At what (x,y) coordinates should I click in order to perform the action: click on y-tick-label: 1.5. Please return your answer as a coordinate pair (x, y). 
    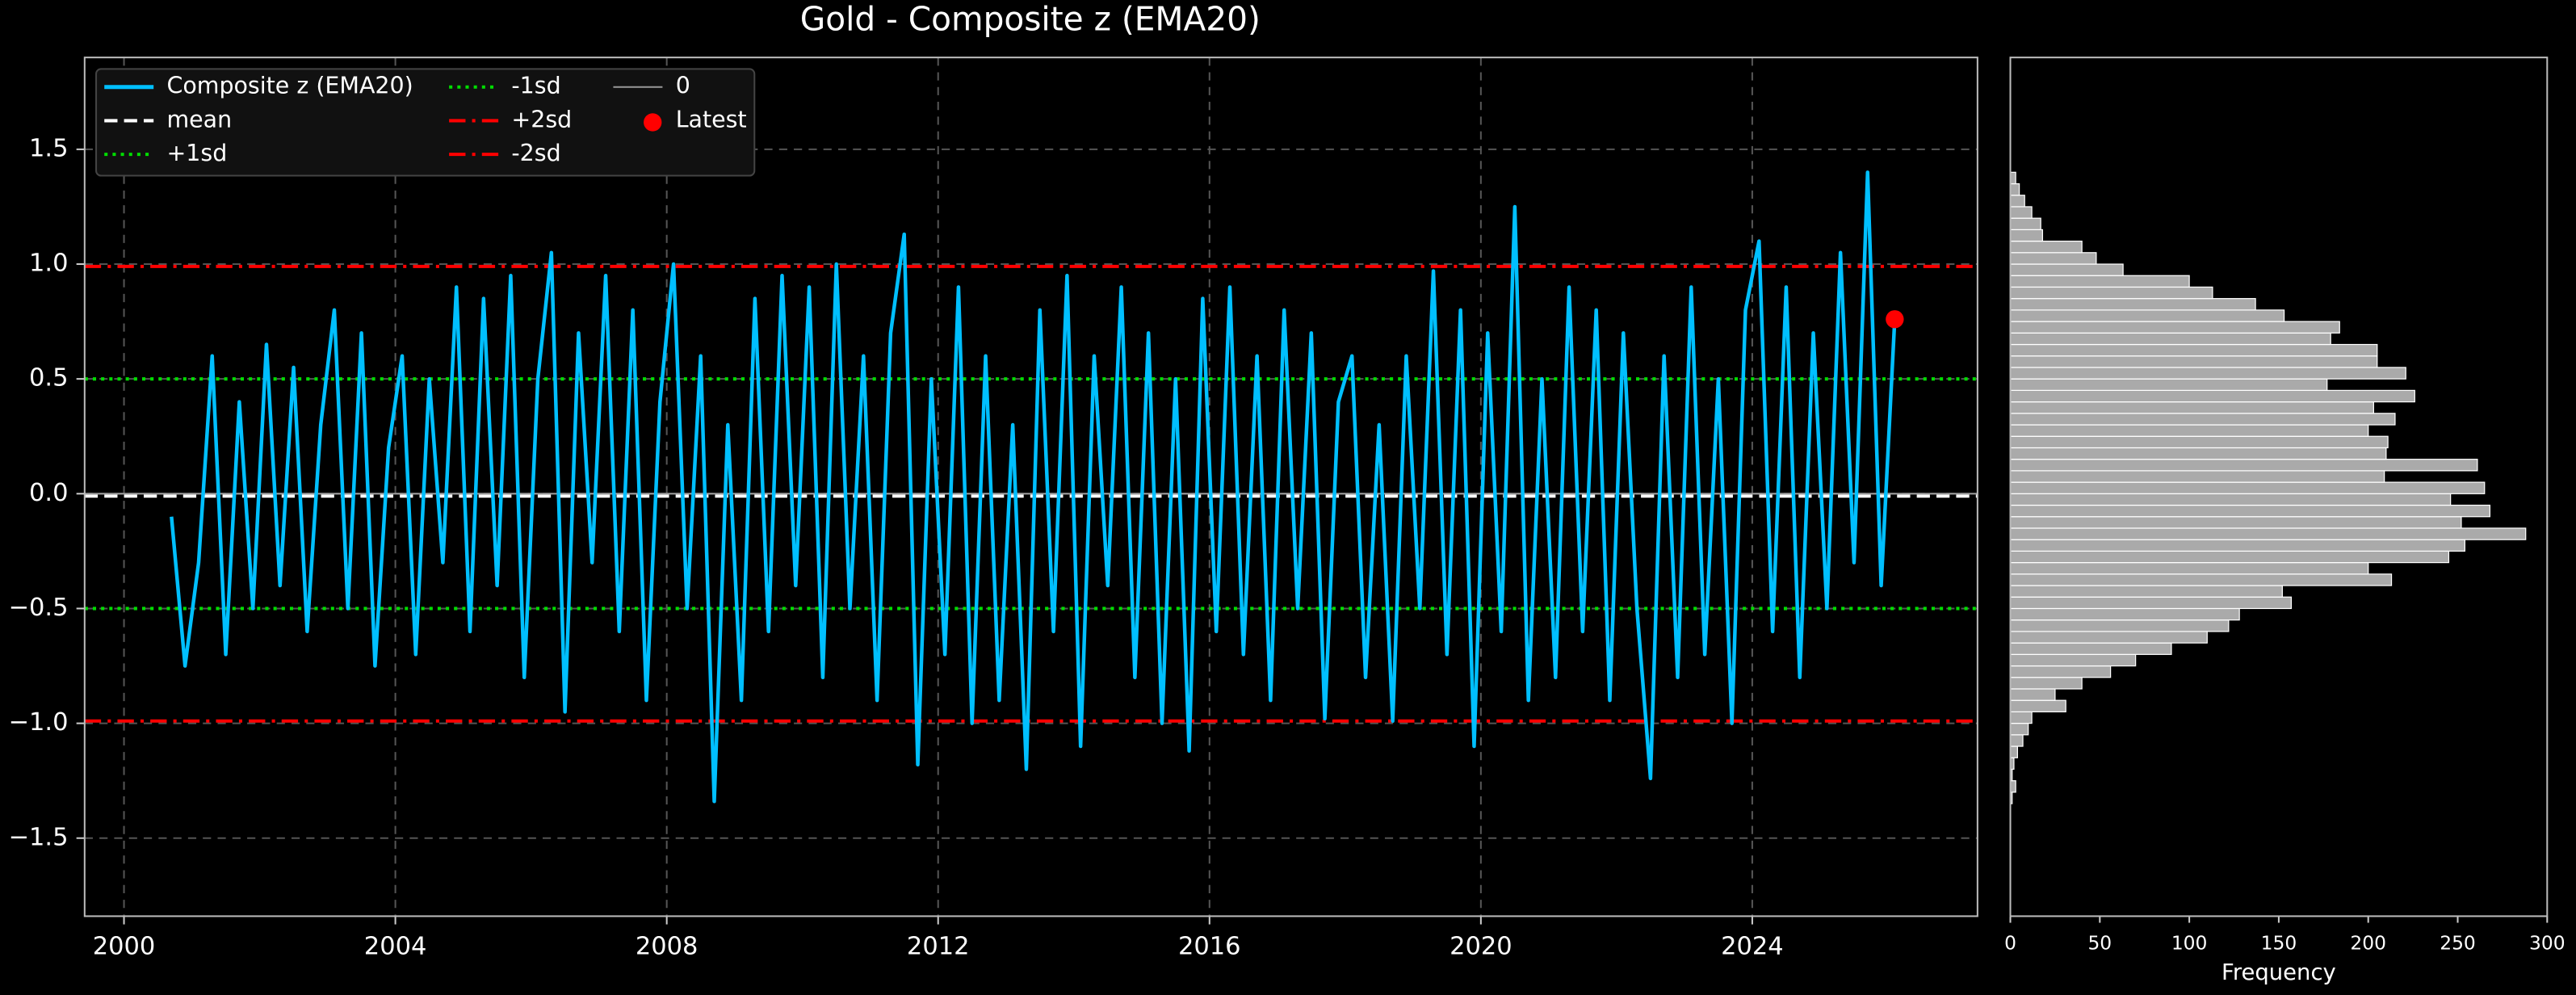
    Looking at the image, I should click on (48, 148).